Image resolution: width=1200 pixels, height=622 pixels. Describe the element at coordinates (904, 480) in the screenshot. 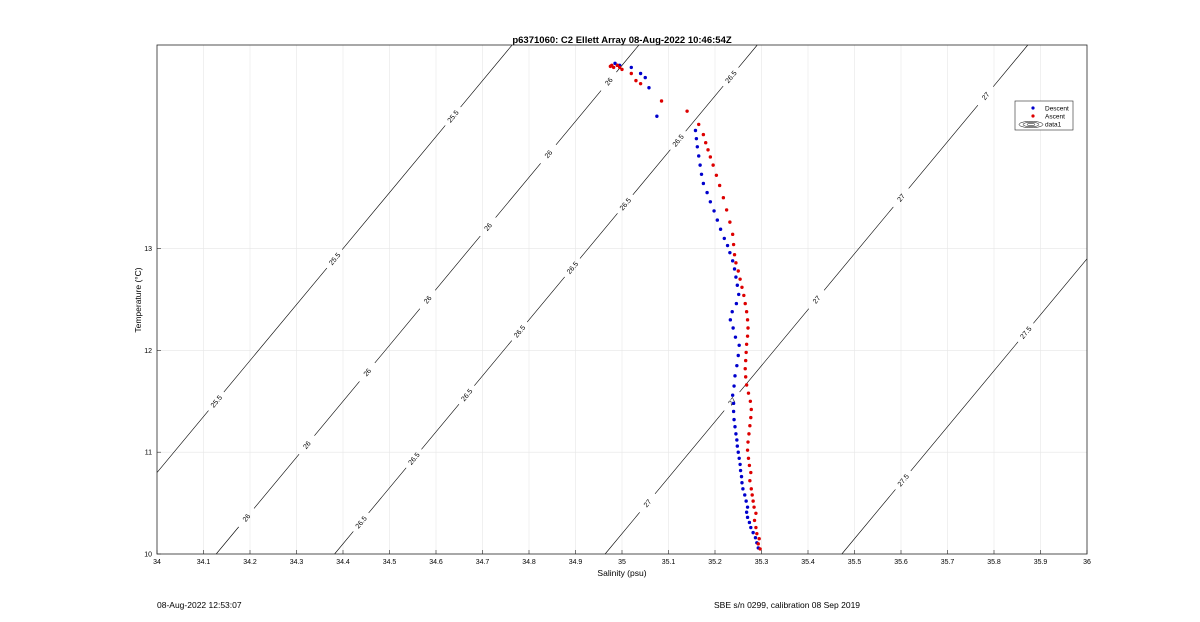

I see `isopycnal-label: 27.5` at that location.